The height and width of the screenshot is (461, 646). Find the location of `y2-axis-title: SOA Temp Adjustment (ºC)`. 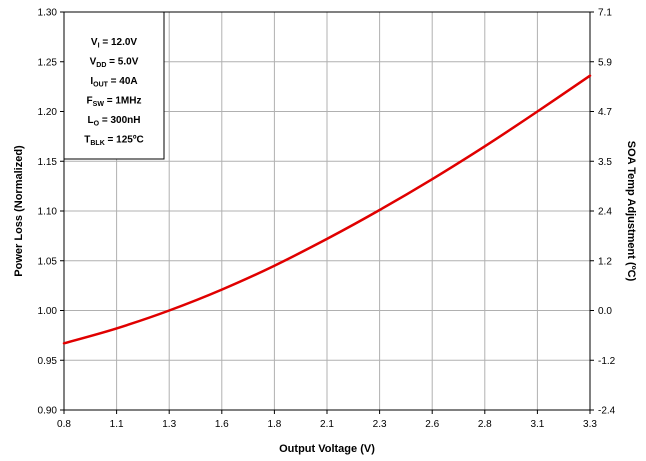

y2-axis-title: SOA Temp Adjustment (ºC) is located at coordinates (631, 211).